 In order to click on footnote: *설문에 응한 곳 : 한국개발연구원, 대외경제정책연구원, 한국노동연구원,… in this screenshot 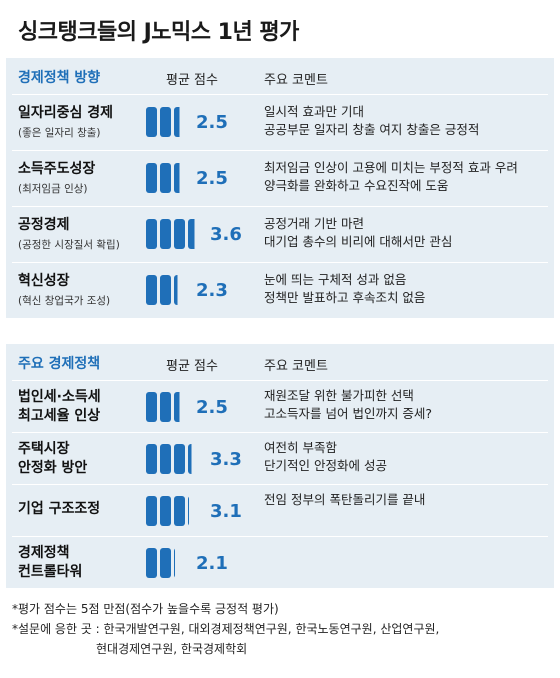, I will do `click(226, 629)`.